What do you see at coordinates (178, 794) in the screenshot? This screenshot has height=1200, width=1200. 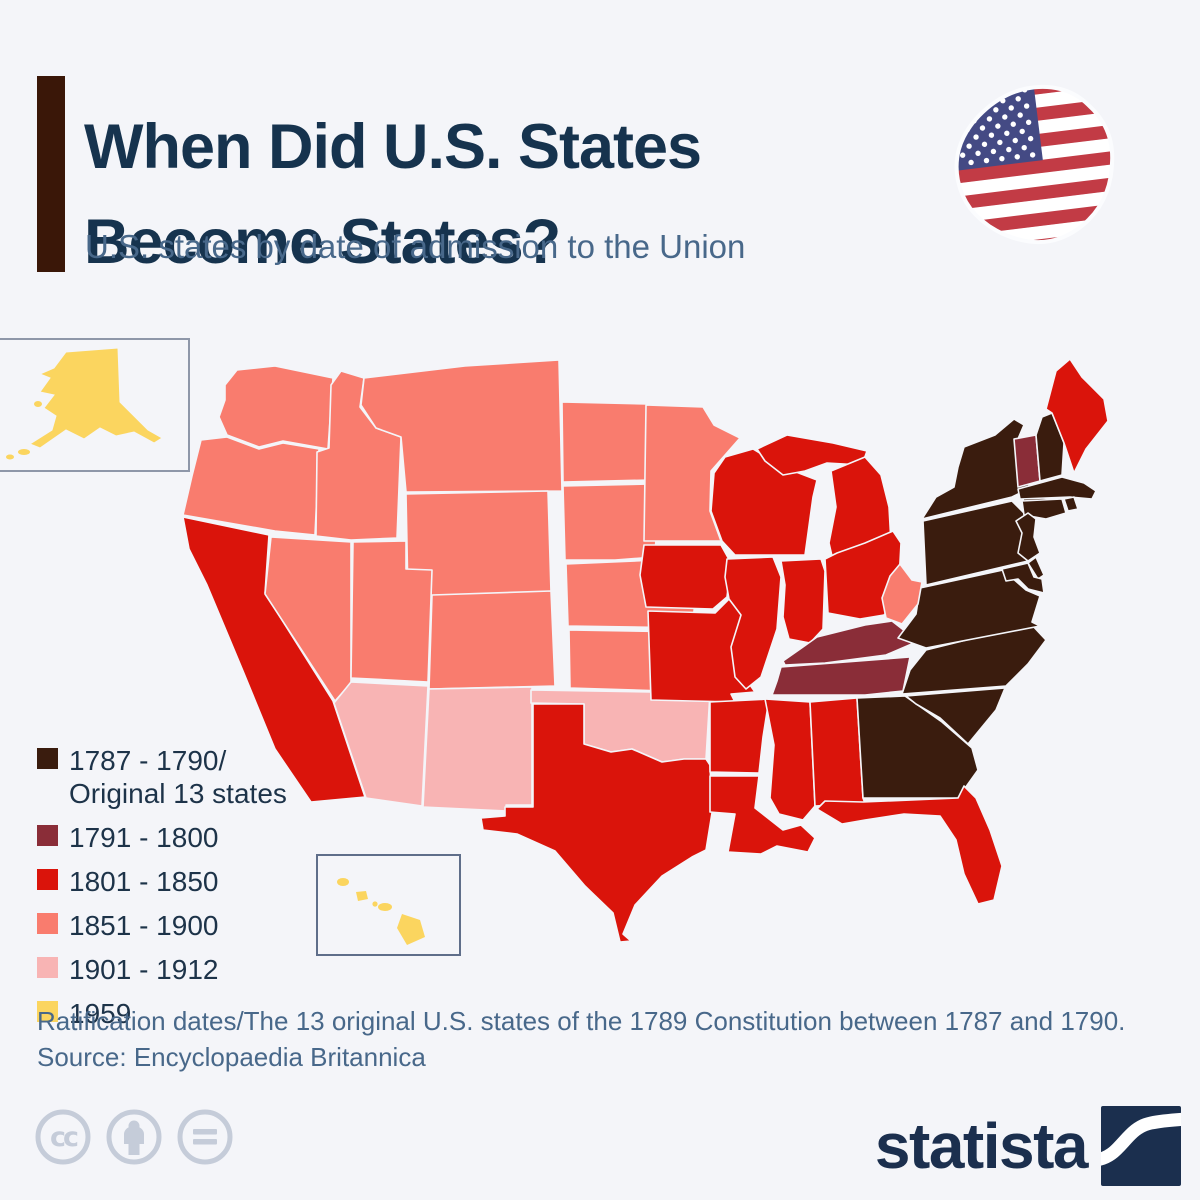 I see `legend-label-original-13: Original 13 states` at bounding box center [178, 794].